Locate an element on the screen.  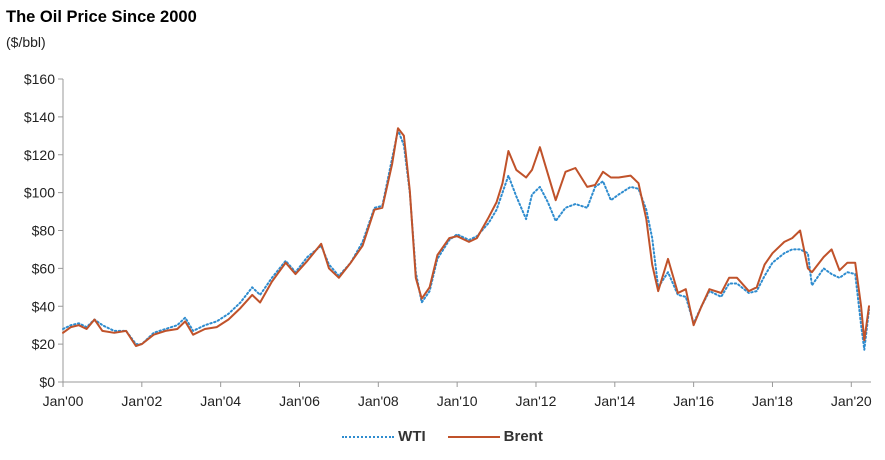
y-tick-label: $20 is located at coordinates (44, 344).